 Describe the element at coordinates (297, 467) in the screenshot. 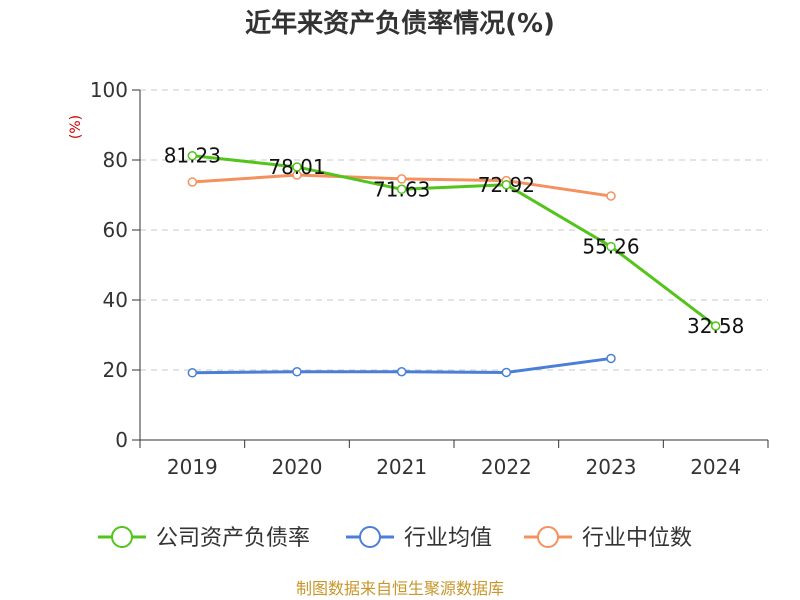

I see `x-tick-label: 2020` at that location.